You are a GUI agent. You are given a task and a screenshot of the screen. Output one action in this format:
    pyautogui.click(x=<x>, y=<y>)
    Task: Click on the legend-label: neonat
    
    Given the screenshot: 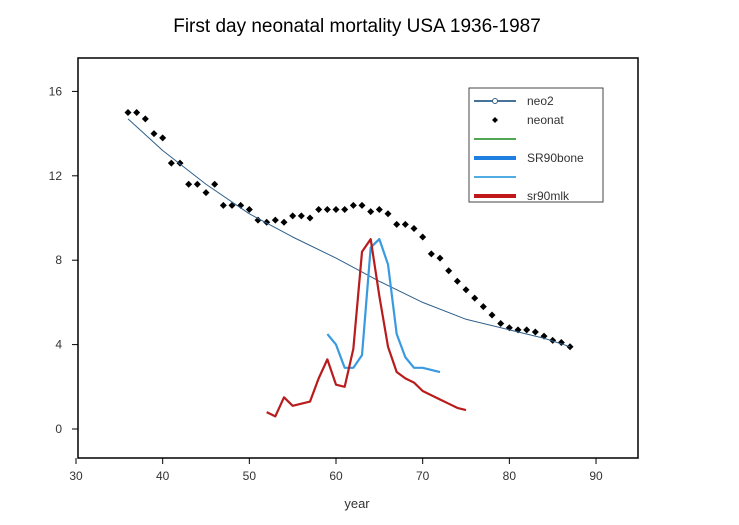 What is the action you would take?
    pyautogui.click(x=545, y=120)
    